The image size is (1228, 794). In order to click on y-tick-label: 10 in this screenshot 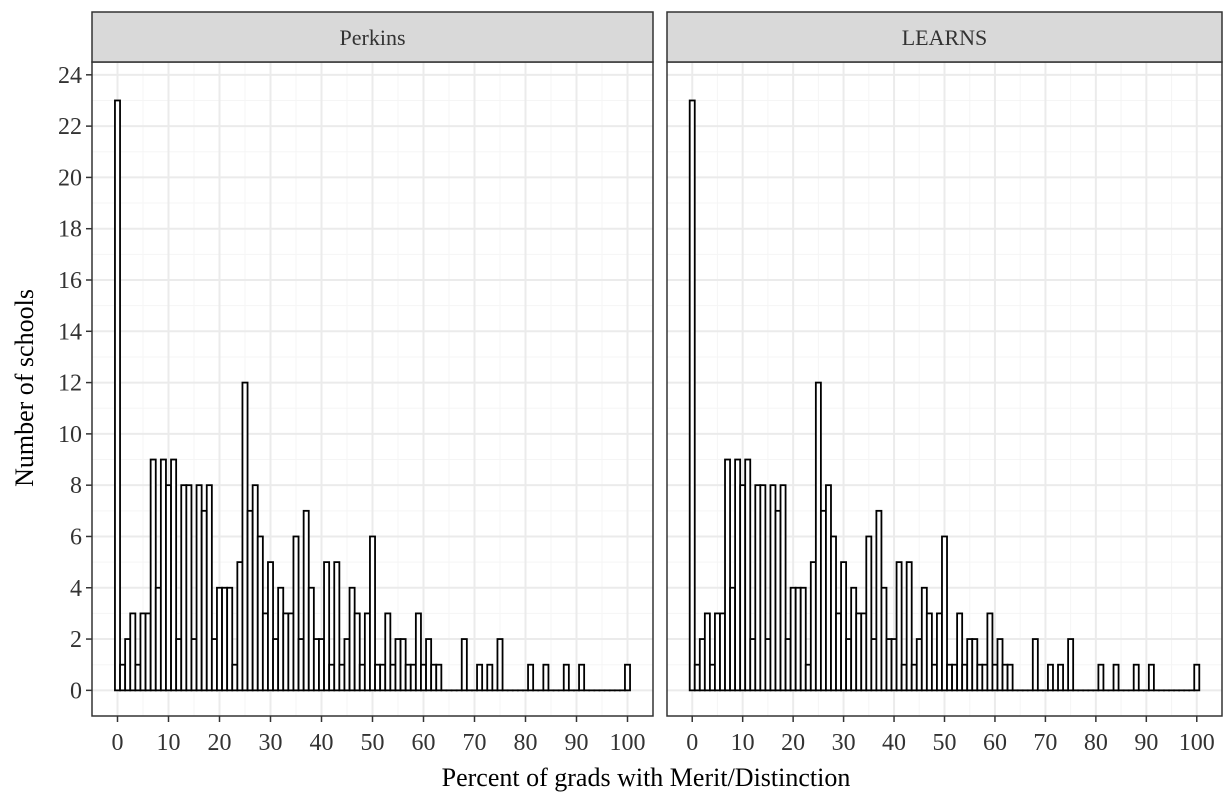, I will do `click(70, 435)`.